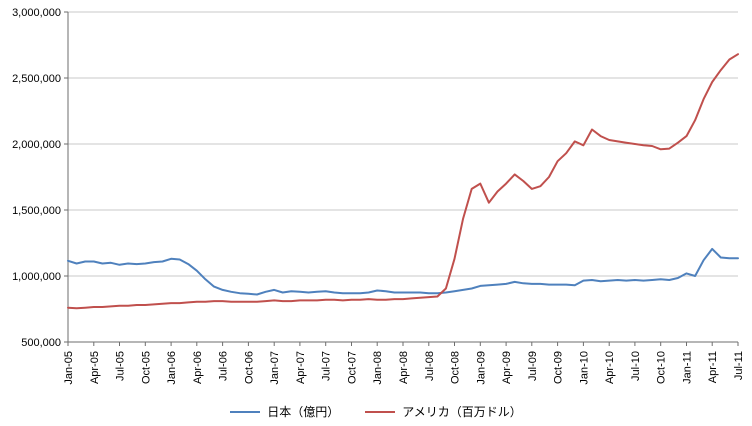 This screenshot has height=426, width=752. Describe the element at coordinates (636, 366) in the screenshot. I see `svg-text: Jul-10` at that location.